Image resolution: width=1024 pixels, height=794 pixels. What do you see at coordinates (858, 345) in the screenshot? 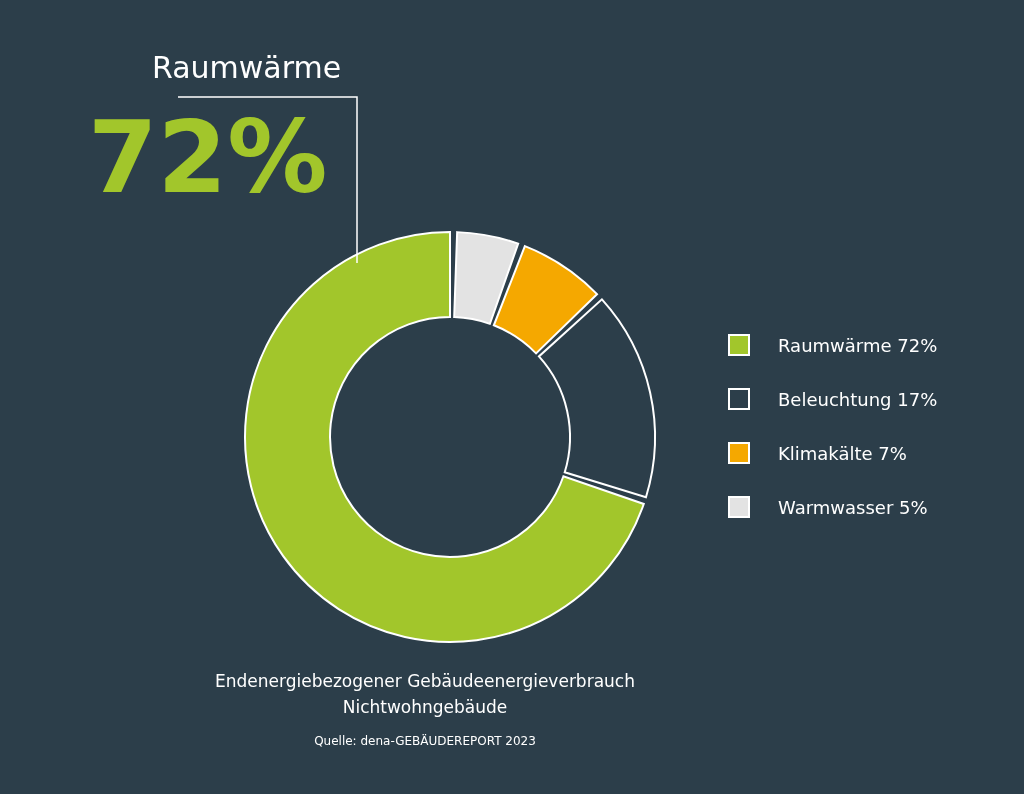
I see `category-label: Raumwärme 72%` at bounding box center [858, 345].